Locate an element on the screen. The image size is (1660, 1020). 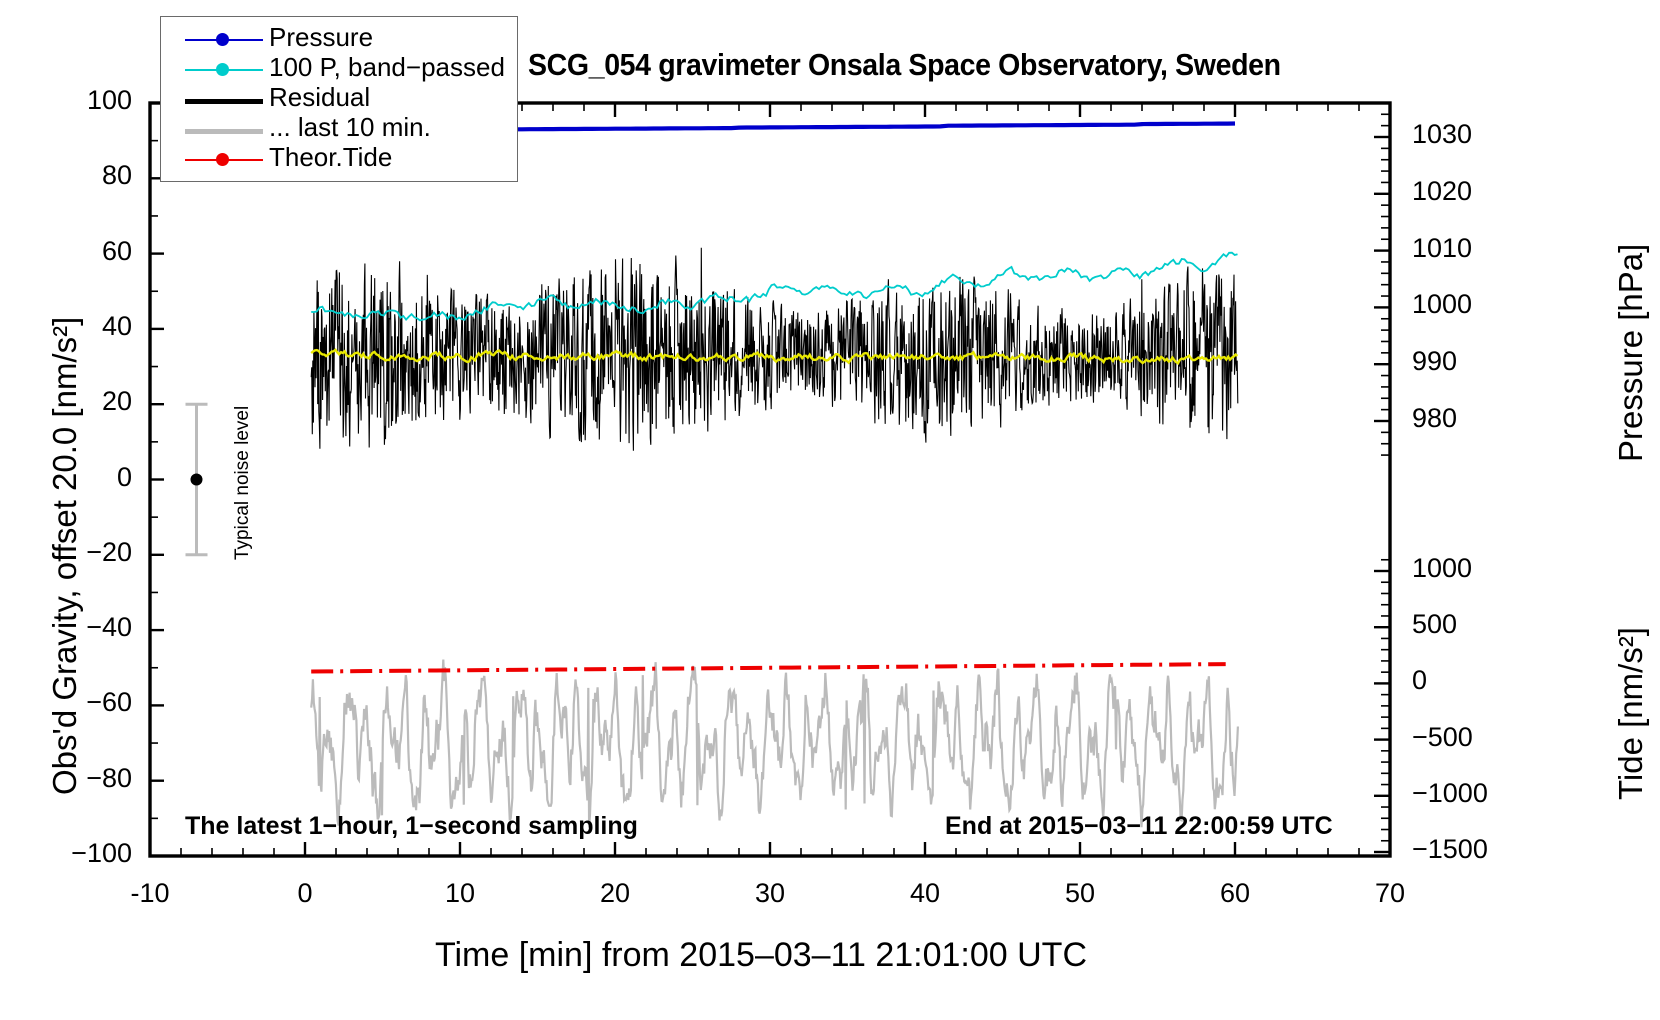
pressure-tick-label: 990 is located at coordinates (1435, 361).